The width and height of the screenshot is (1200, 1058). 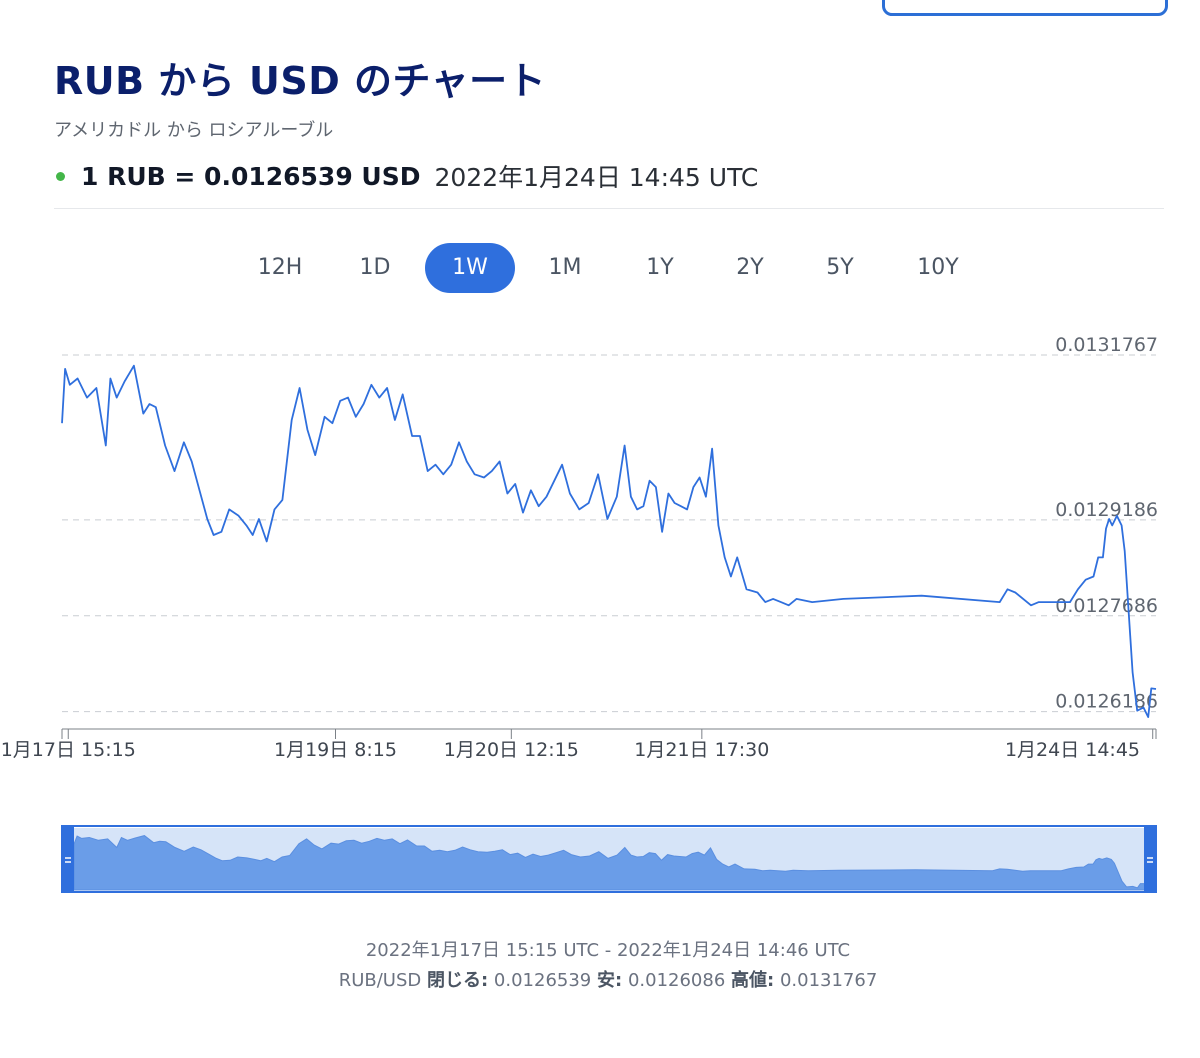 What do you see at coordinates (542, 980) in the screenshot?
I see `close-value: 0.0126539` at bounding box center [542, 980].